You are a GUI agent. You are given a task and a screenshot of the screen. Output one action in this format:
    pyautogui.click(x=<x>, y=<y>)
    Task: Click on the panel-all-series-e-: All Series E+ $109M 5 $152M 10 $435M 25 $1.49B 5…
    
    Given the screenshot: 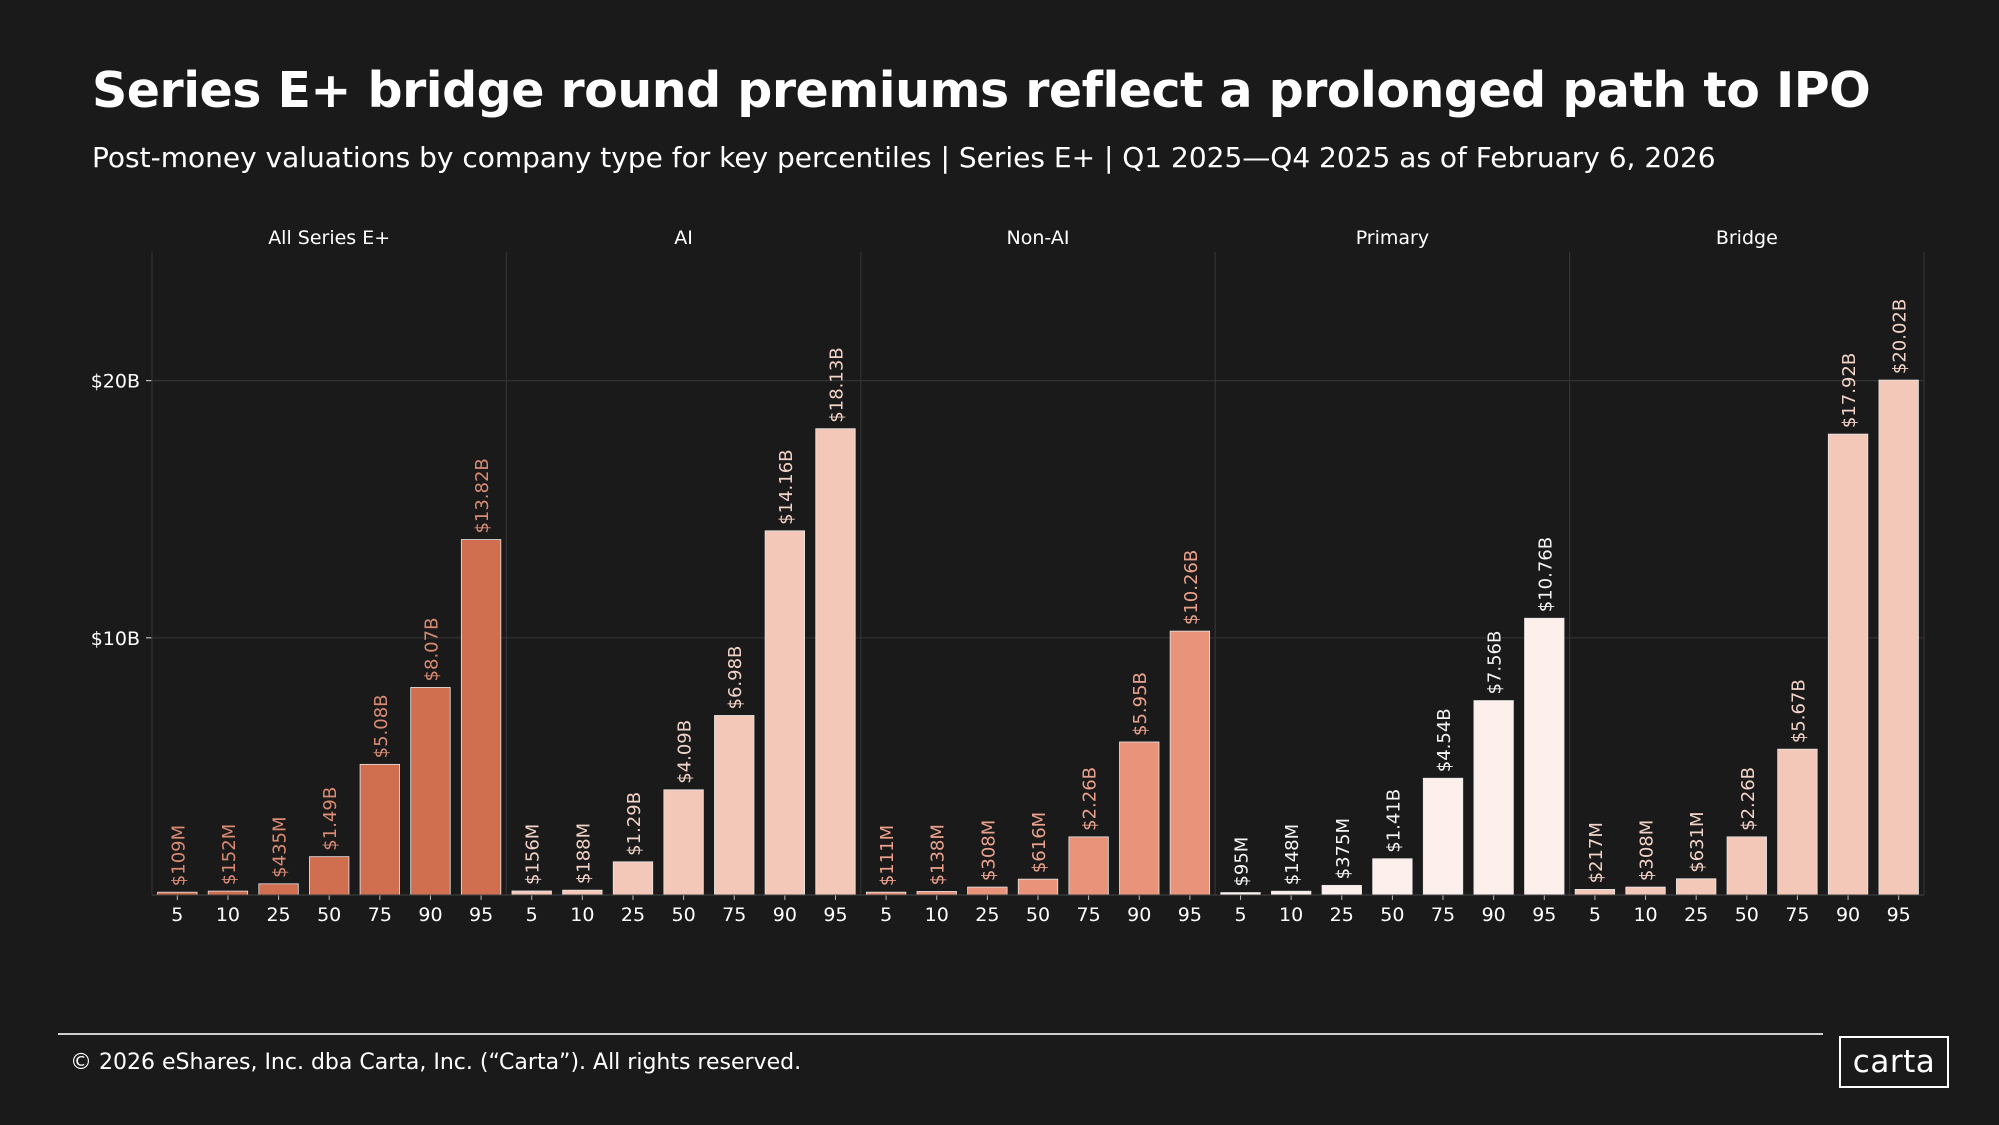 What is the action you would take?
    pyautogui.click(x=329, y=576)
    